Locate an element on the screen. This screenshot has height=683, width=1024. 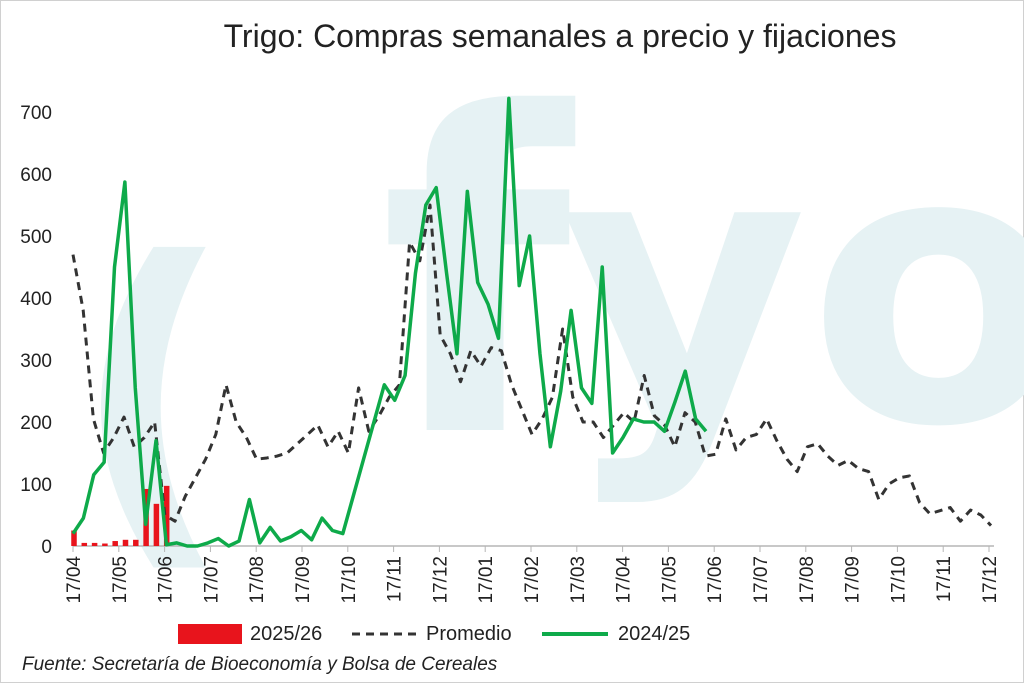
y-tick-label: 600 is located at coordinates (36, 175).